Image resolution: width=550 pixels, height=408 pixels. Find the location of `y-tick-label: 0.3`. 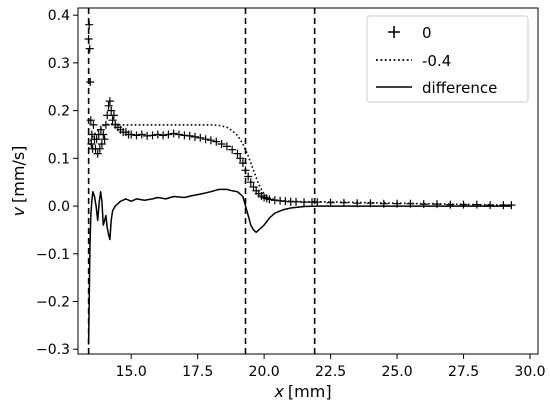

y-tick-label: 0.3 is located at coordinates (59, 64).